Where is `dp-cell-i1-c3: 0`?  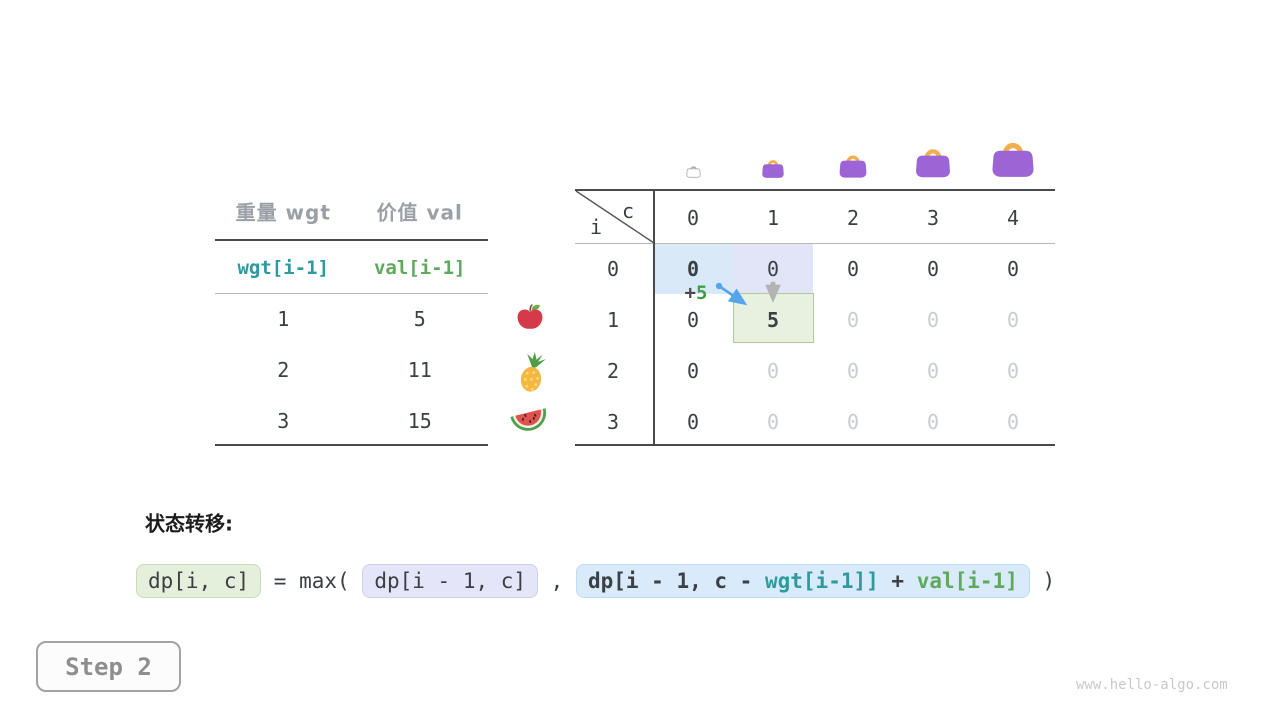 dp-cell-i1-c3: 0 is located at coordinates (933, 320).